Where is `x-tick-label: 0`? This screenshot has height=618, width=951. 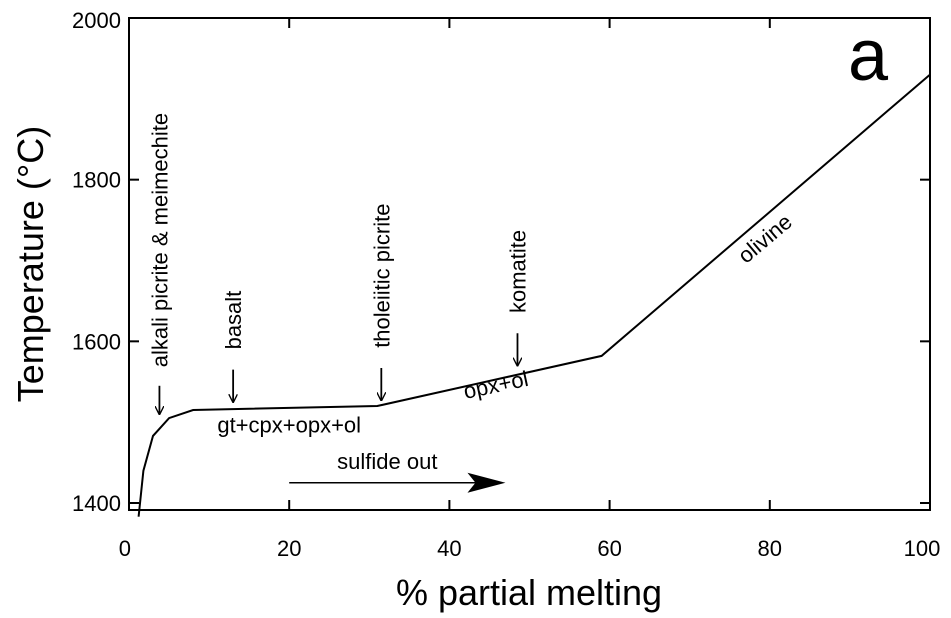
x-tick-label: 0 is located at coordinates (125, 548).